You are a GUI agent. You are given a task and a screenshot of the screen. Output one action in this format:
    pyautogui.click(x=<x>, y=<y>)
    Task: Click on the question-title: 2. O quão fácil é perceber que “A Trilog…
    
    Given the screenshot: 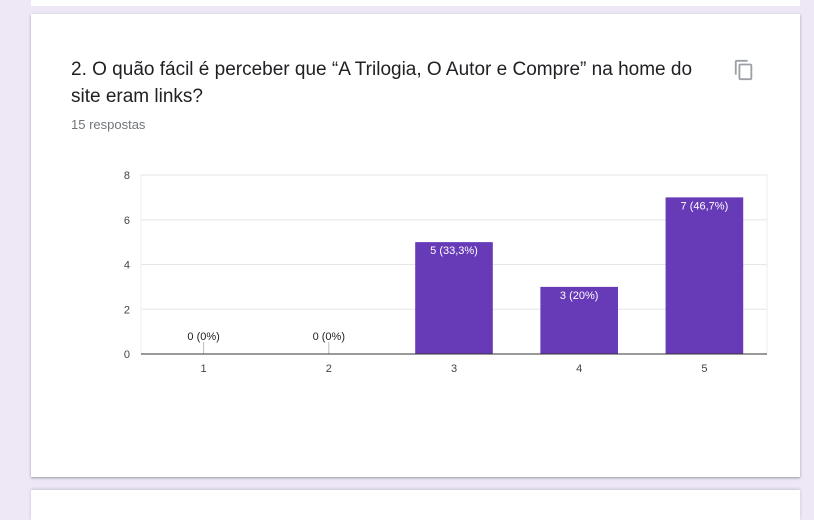 What is the action you would take?
    pyautogui.click(x=382, y=83)
    